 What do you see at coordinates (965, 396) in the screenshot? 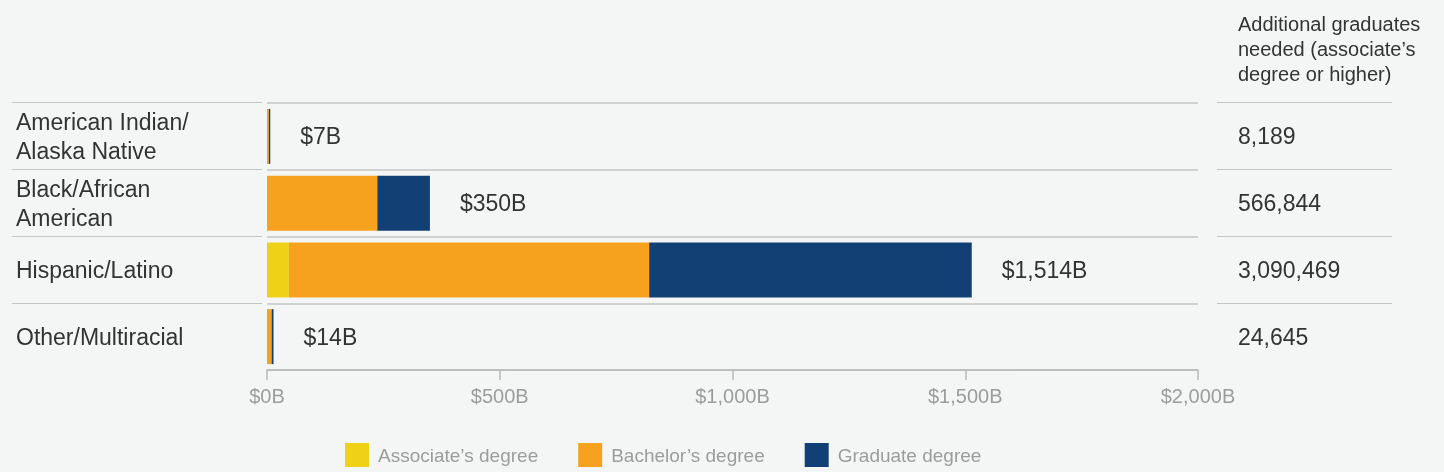
I see `x-tick-label: $1,500B` at bounding box center [965, 396].